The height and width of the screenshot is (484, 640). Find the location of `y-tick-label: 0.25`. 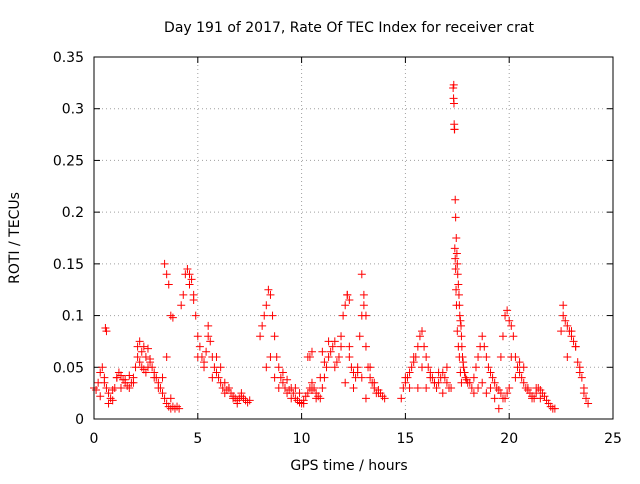

y-tick-label: 0.25 is located at coordinates (68, 161).